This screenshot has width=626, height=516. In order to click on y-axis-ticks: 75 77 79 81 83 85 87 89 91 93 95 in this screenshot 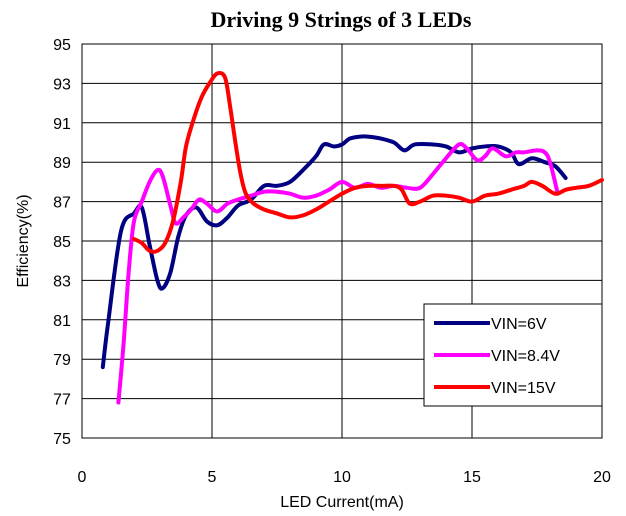, I will do `click(62, 242)`.